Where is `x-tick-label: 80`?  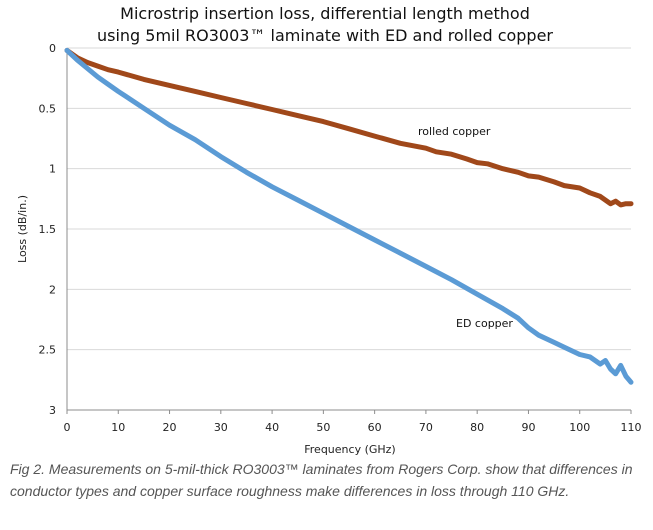 x-tick-label: 80 is located at coordinates (477, 427).